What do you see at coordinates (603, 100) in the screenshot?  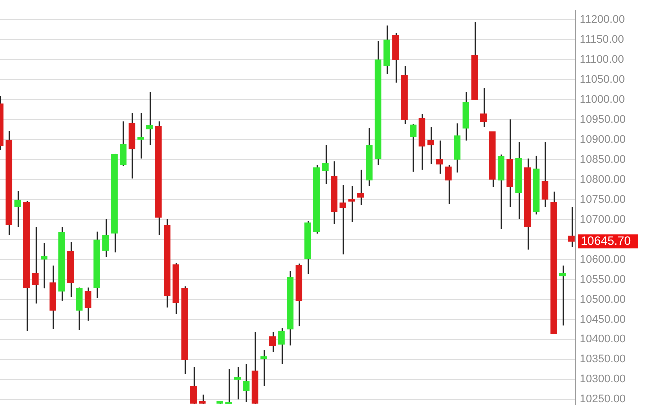 I see `y-tick-label: 11000.00` at bounding box center [603, 100].